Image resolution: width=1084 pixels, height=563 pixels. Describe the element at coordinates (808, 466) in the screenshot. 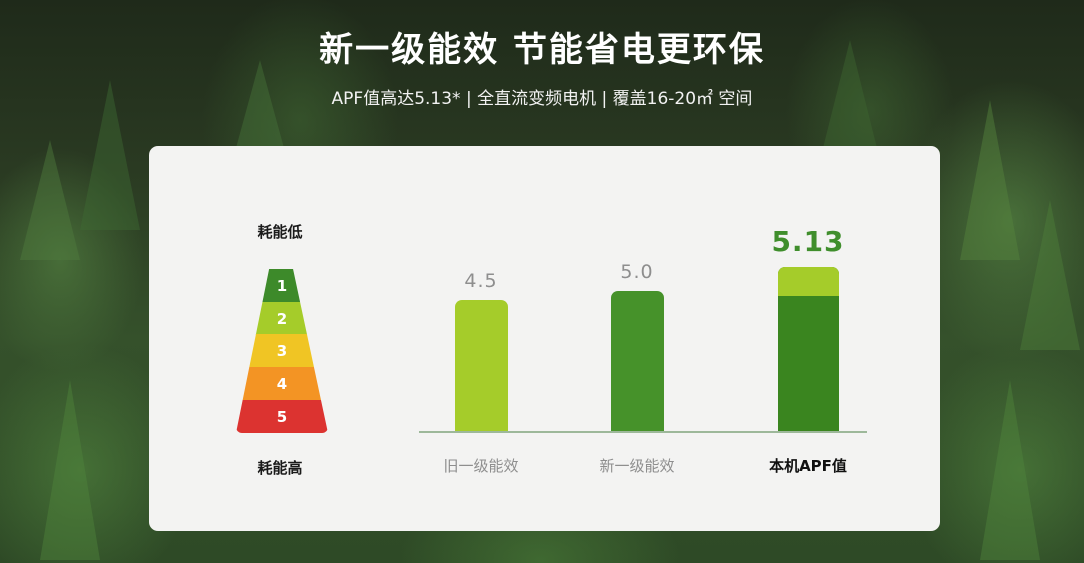

I see `category-label-this-unit: 本机APF值` at that location.